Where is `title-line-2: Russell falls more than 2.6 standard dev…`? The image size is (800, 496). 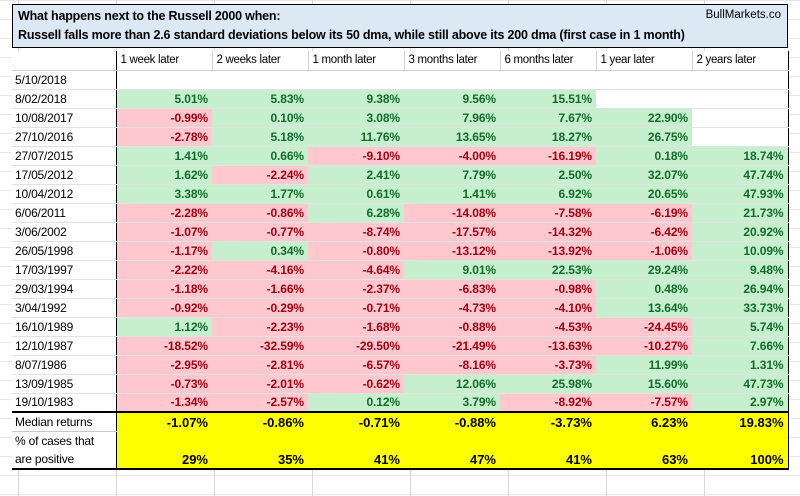 title-line-2: Russell falls more than 2.6 standard dev… is located at coordinates (351, 35).